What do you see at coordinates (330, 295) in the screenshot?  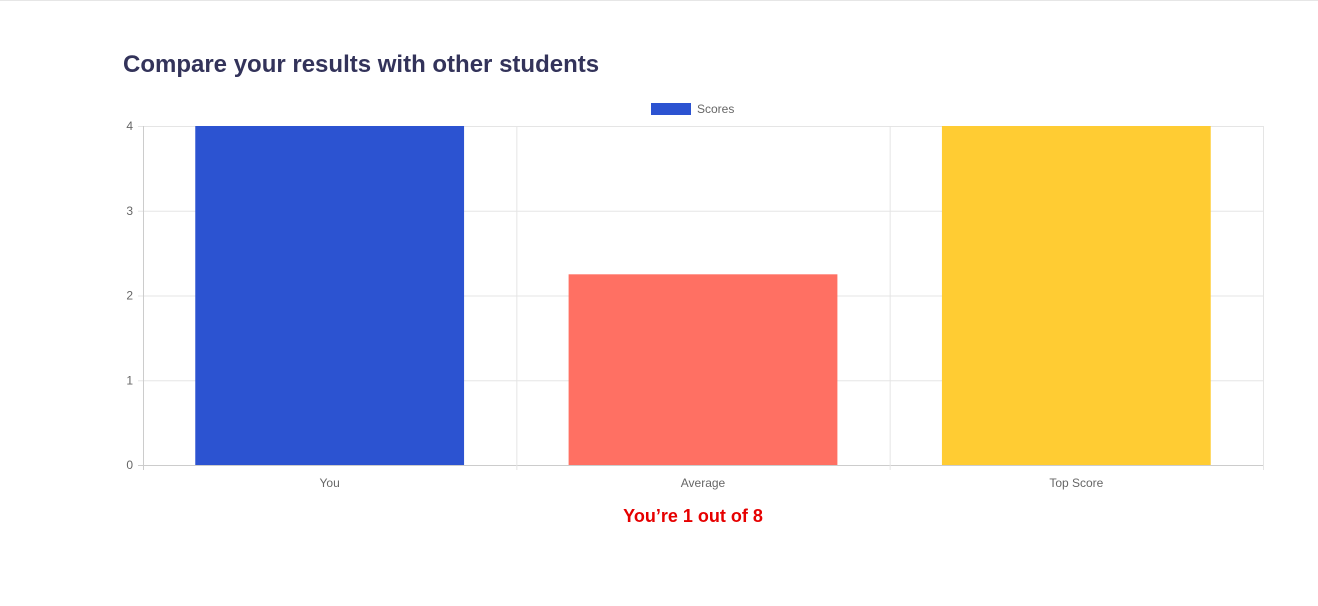 I see `bar-you` at bounding box center [330, 295].